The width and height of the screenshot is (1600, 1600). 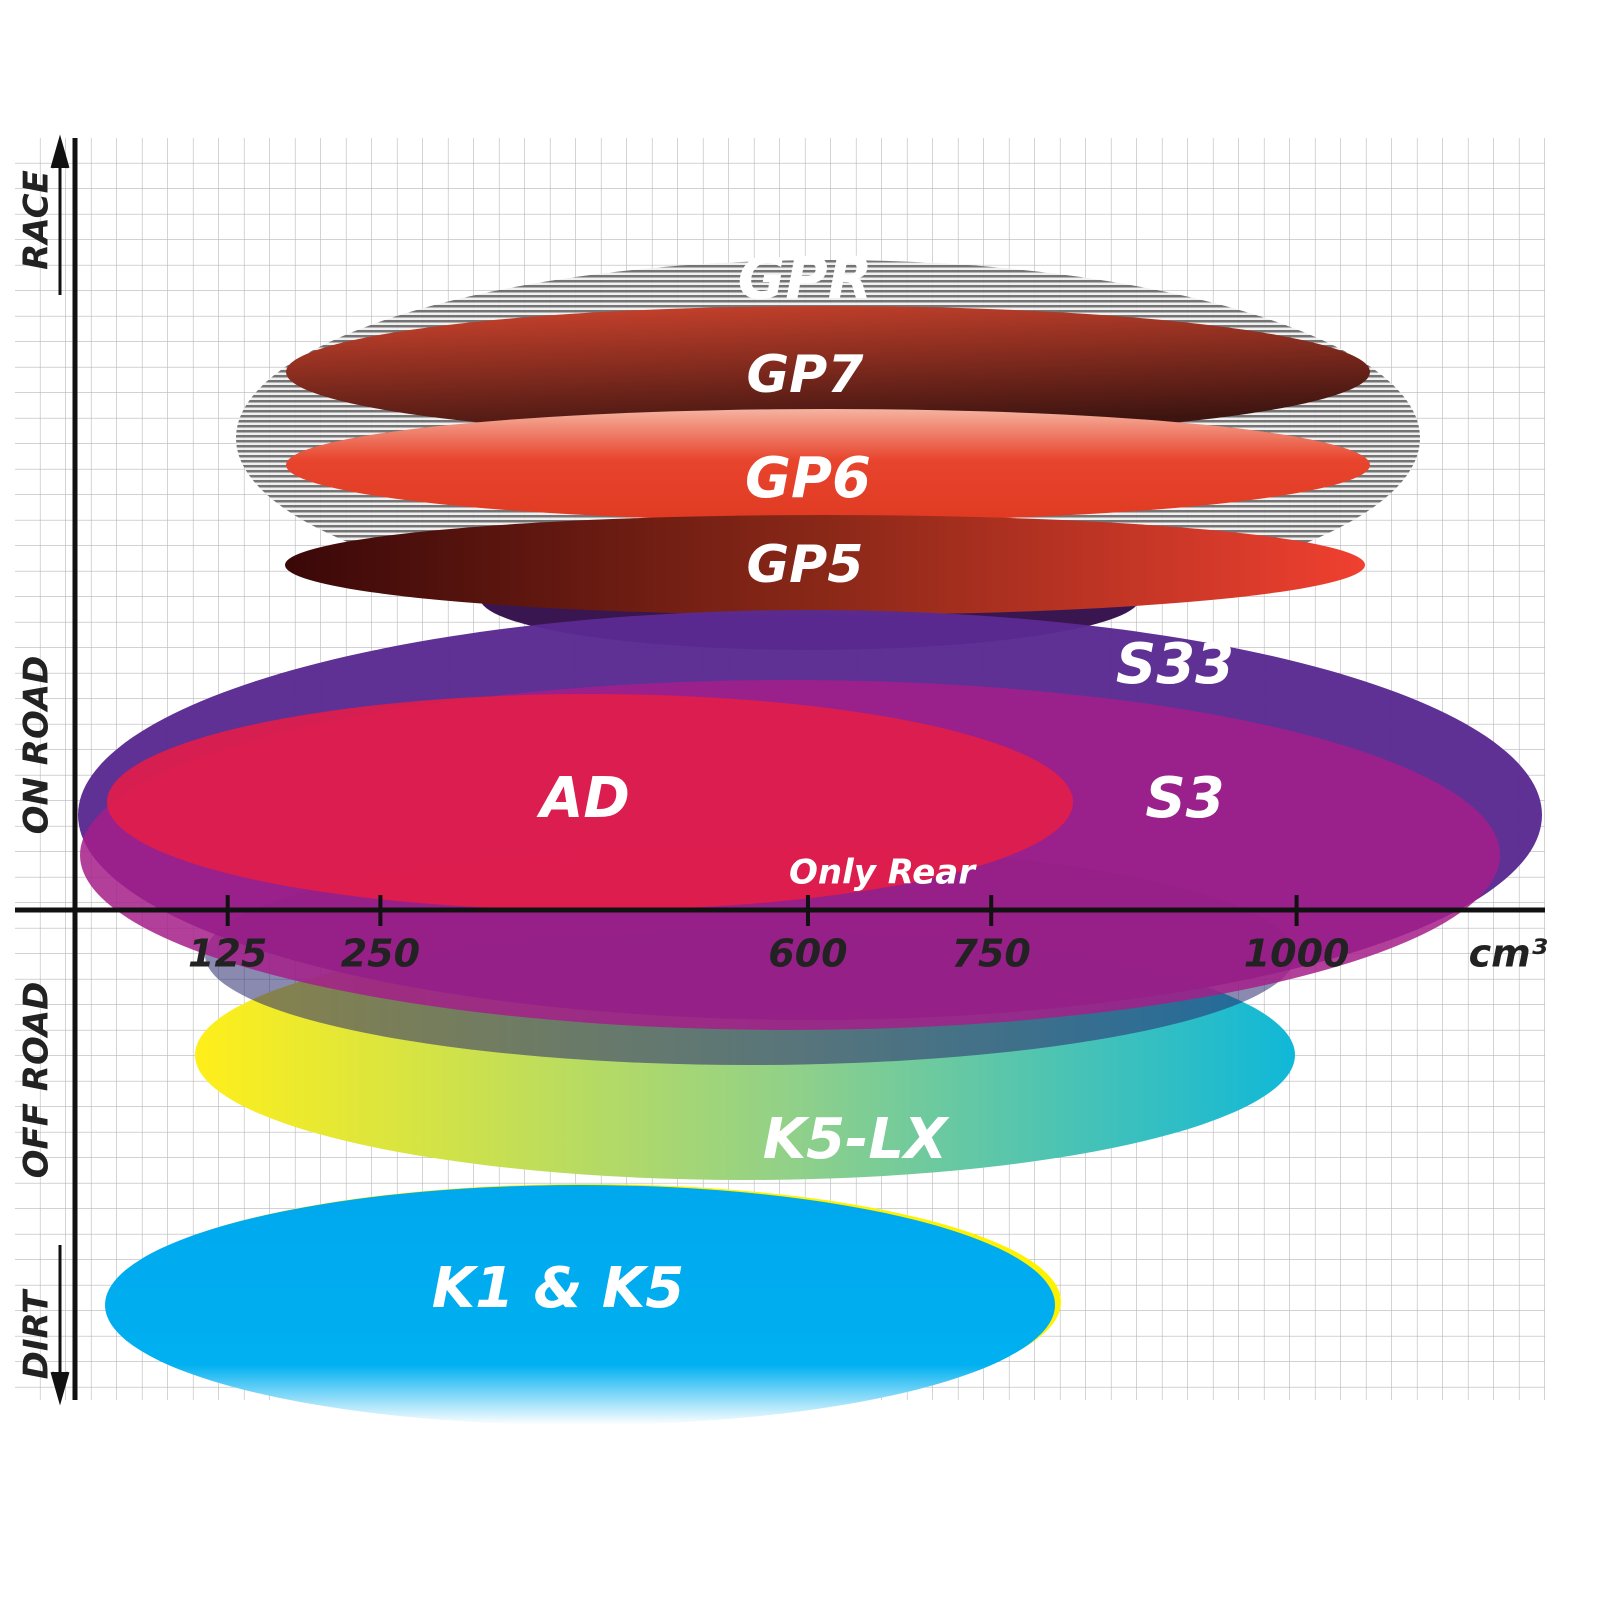 What do you see at coordinates (1508, 954) in the screenshot?
I see `x-unit: cm³` at bounding box center [1508, 954].